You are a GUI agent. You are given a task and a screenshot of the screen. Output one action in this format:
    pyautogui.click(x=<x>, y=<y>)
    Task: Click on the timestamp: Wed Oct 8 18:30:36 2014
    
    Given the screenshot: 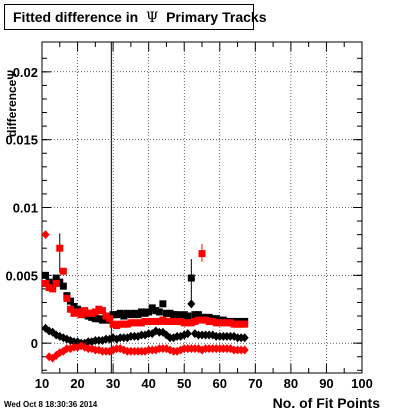 What is the action you would take?
    pyautogui.click(x=51, y=404)
    